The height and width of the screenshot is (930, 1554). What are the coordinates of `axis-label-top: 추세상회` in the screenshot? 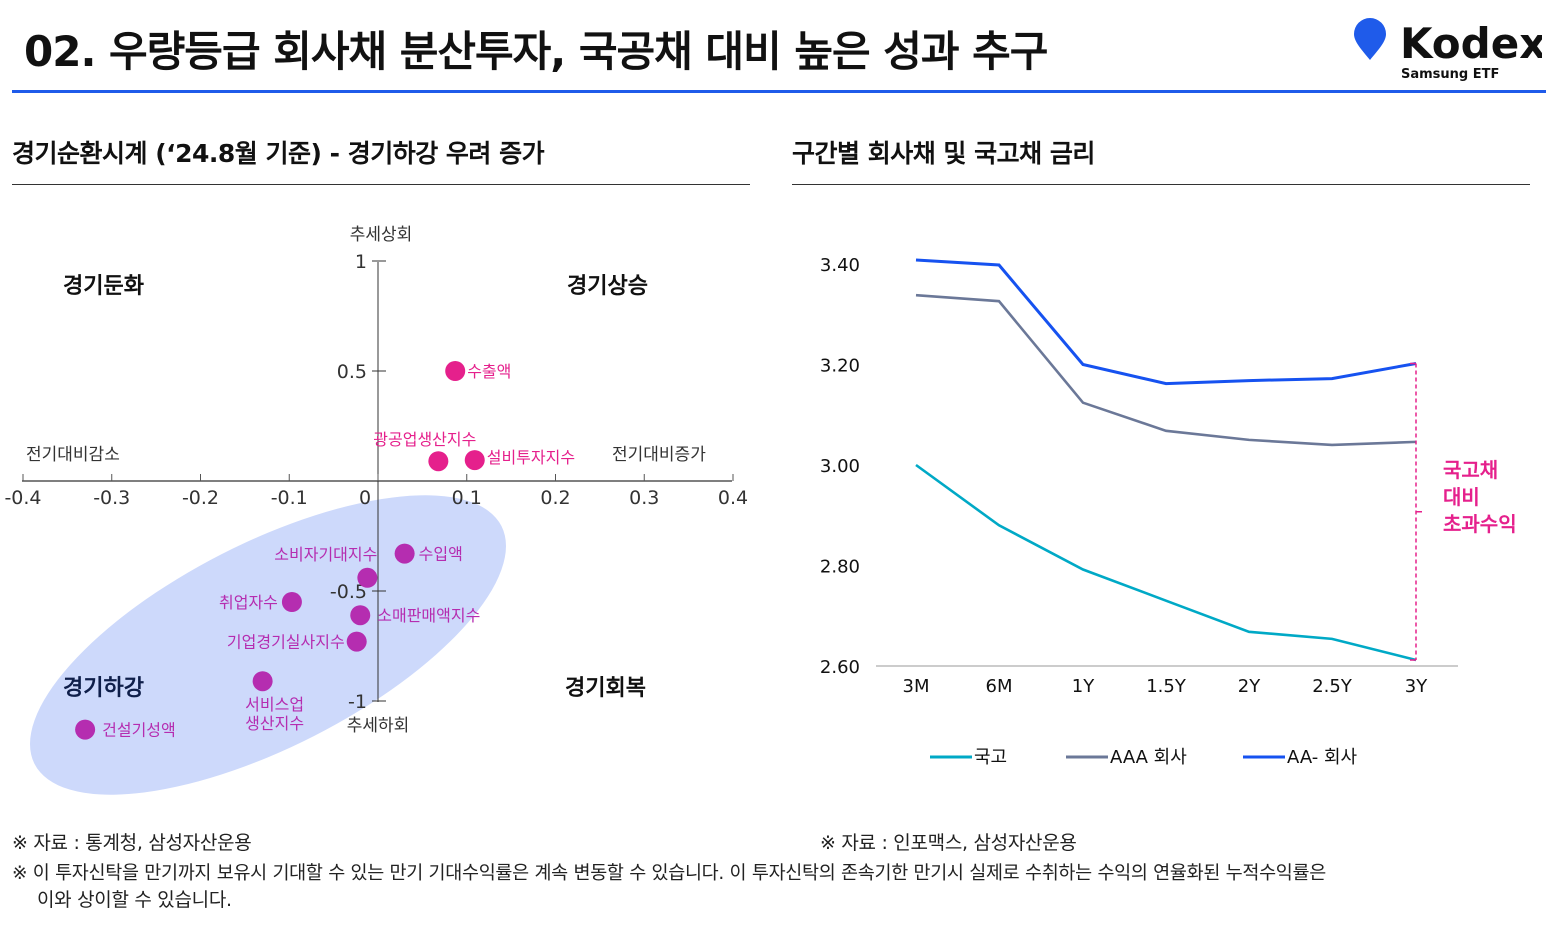 It's located at (381, 235).